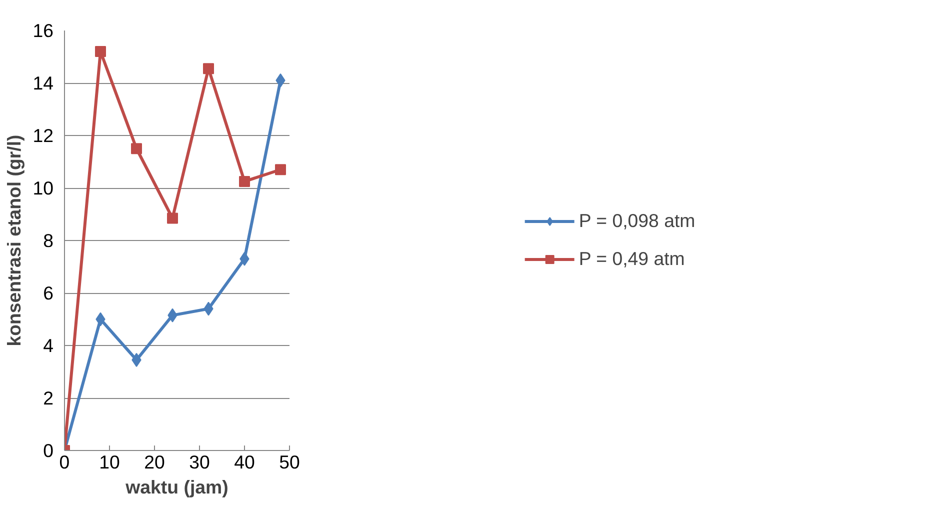 Image resolution: width=944 pixels, height=524 pixels. What do you see at coordinates (637, 221) in the screenshot?
I see `legend-label: P = 0,098 atm` at bounding box center [637, 221].